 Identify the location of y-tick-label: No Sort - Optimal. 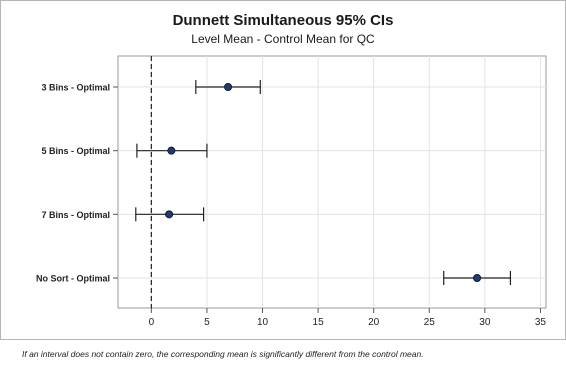
(73, 279).